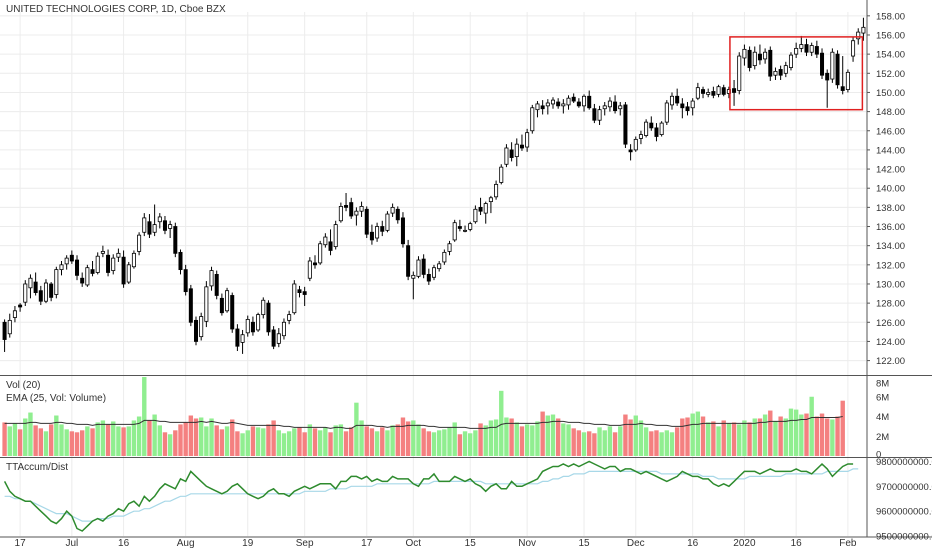  Describe the element at coordinates (21, 543) in the screenshot. I see `x-tick-label: 17` at that location.